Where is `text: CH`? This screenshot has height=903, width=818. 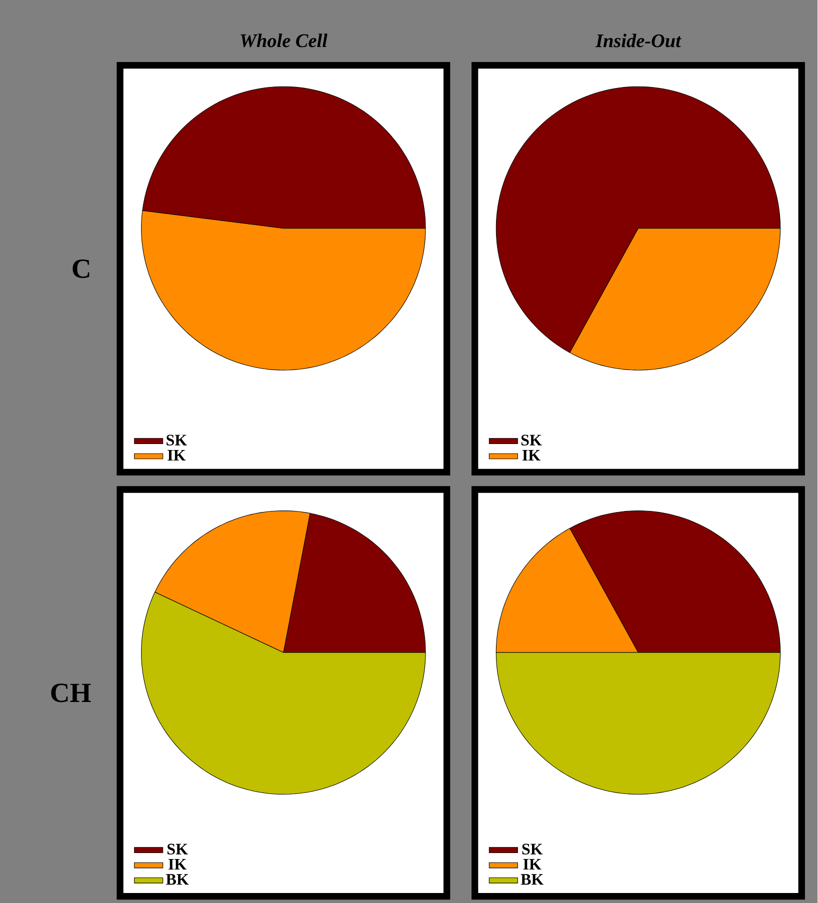 text: CH is located at coordinates (71, 693).